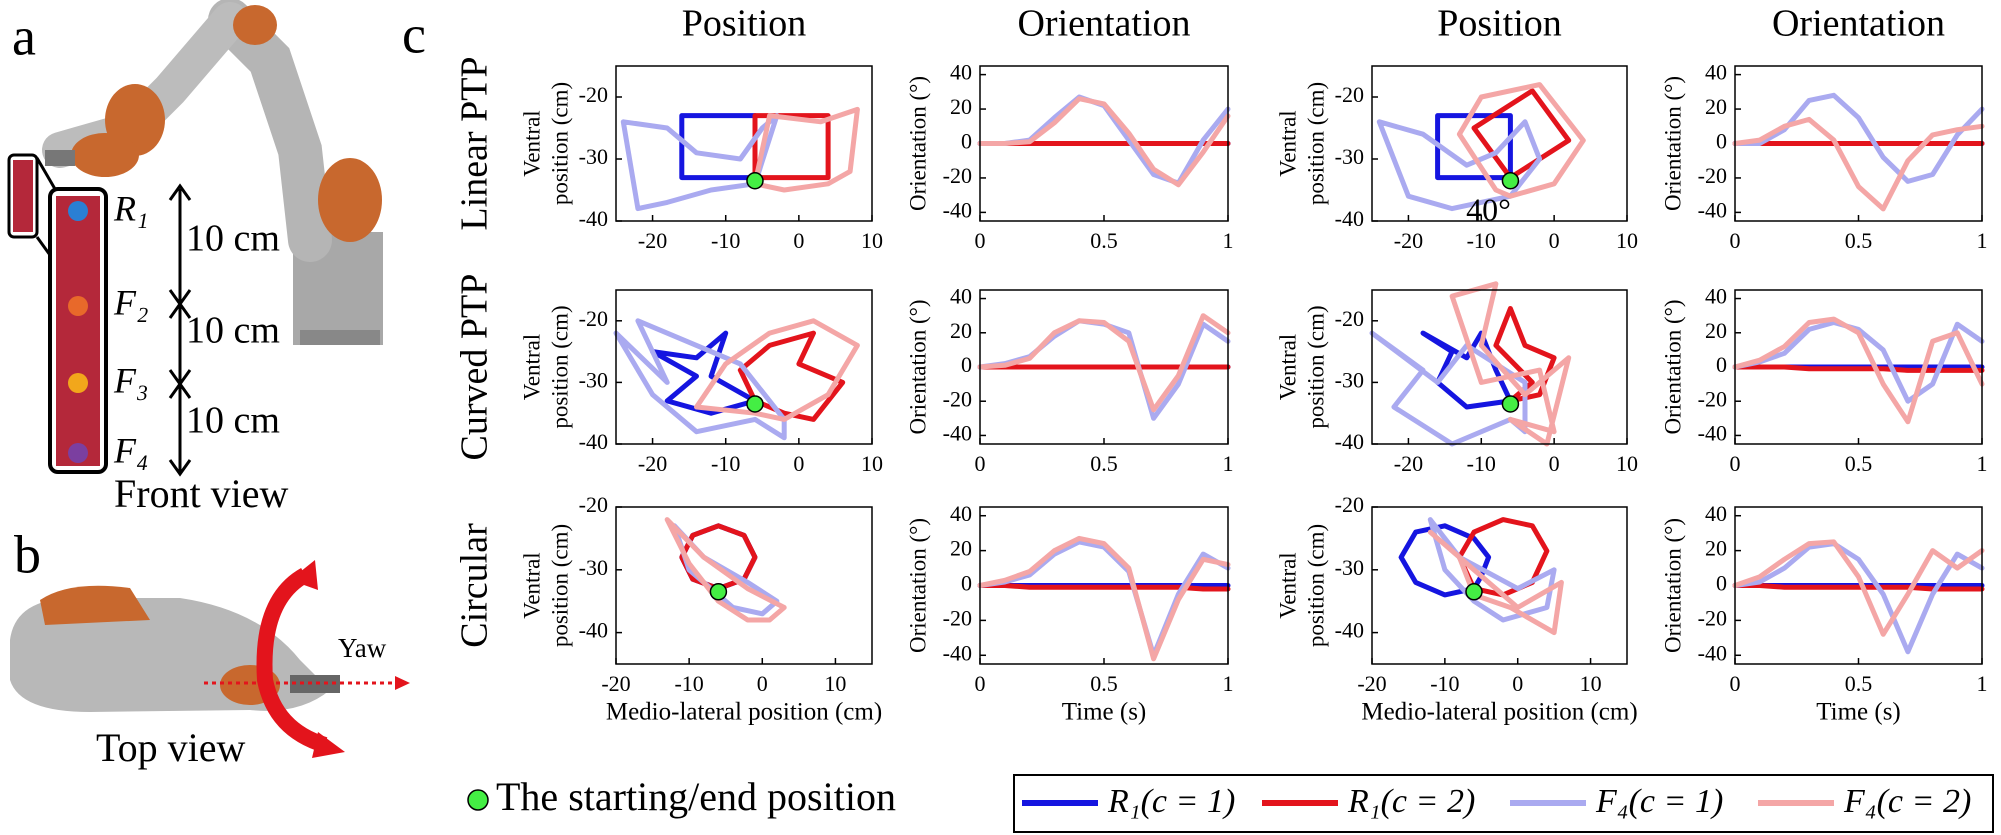 This screenshot has width=2001, height=835. I want to click on sensor-label: F₄, so click(131, 450).